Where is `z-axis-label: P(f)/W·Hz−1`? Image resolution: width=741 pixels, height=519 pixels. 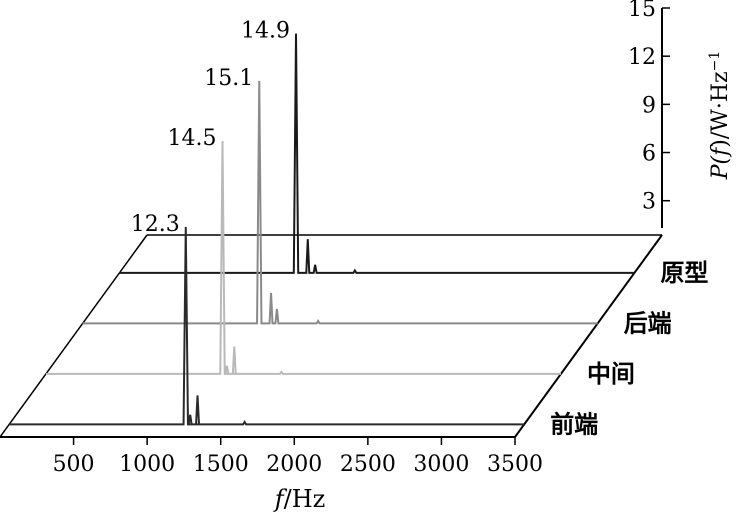 z-axis-label: P(f)/W·Hz−1 is located at coordinates (720, 116).